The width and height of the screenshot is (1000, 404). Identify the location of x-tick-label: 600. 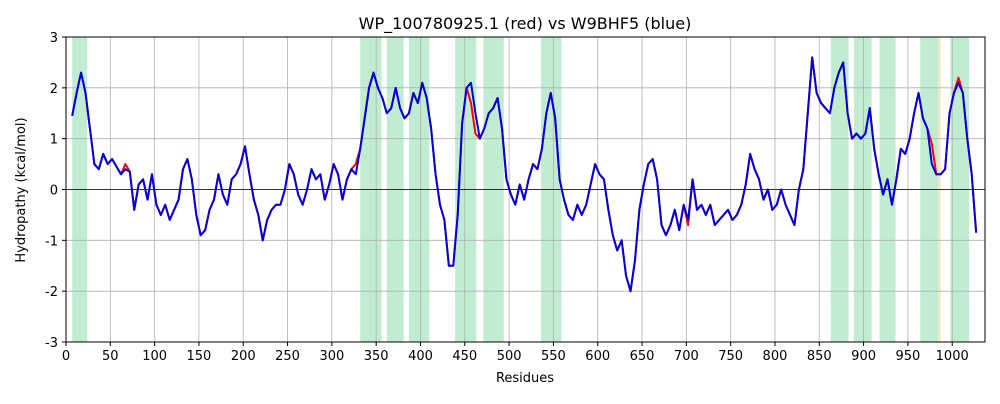
(597, 356).